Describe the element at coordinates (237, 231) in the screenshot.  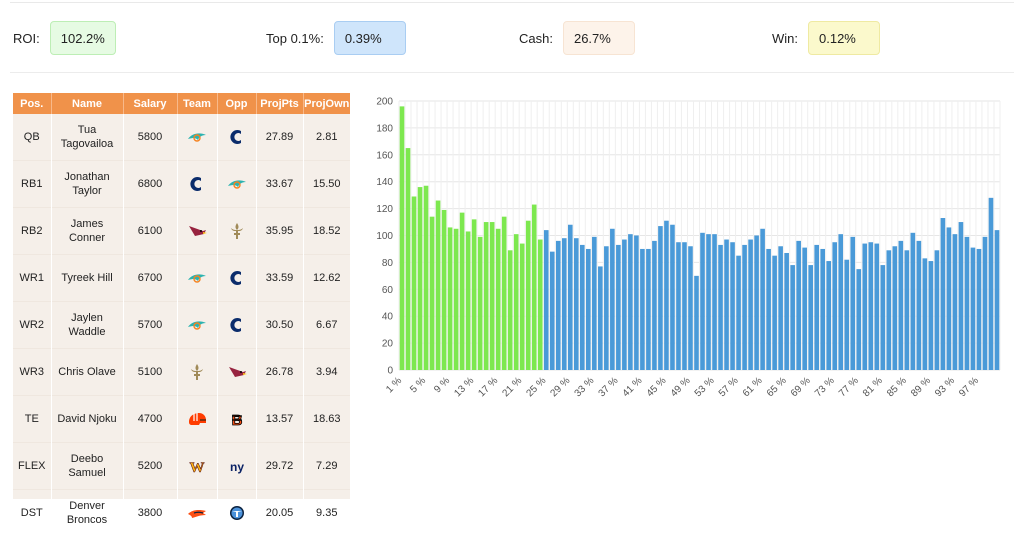
I see `saints-logo-icon` at that location.